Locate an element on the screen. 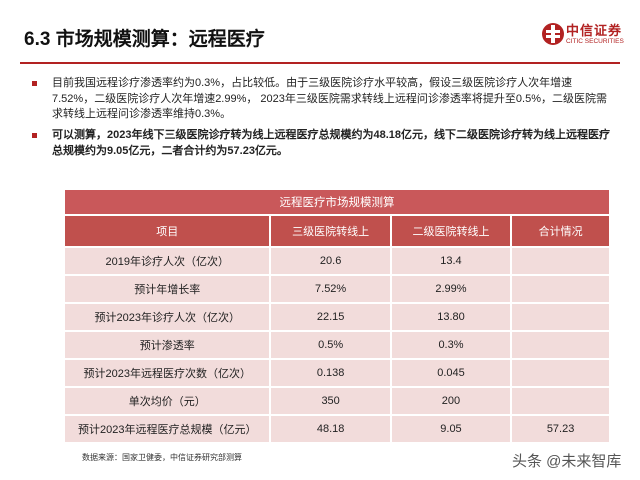 Image resolution: width=640 pixels, height=480 pixels. table-title: 远程医疗市场规模测算 is located at coordinates (337, 202).